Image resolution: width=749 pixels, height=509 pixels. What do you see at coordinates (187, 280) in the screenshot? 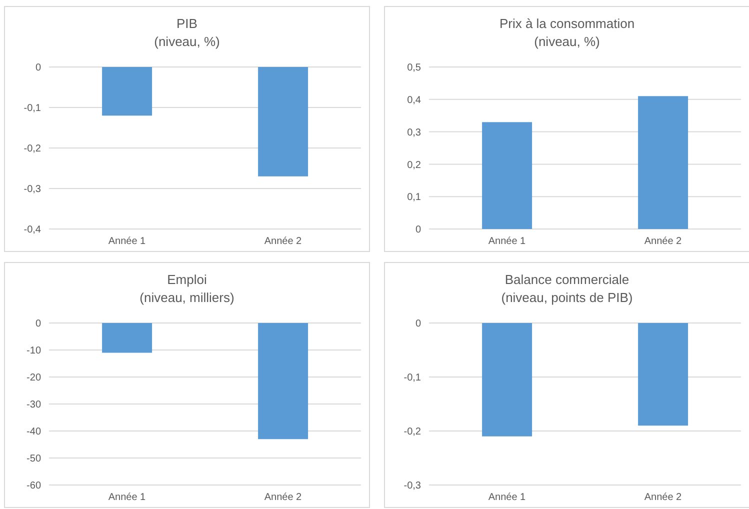
I see `chart-title: Emploi` at bounding box center [187, 280].